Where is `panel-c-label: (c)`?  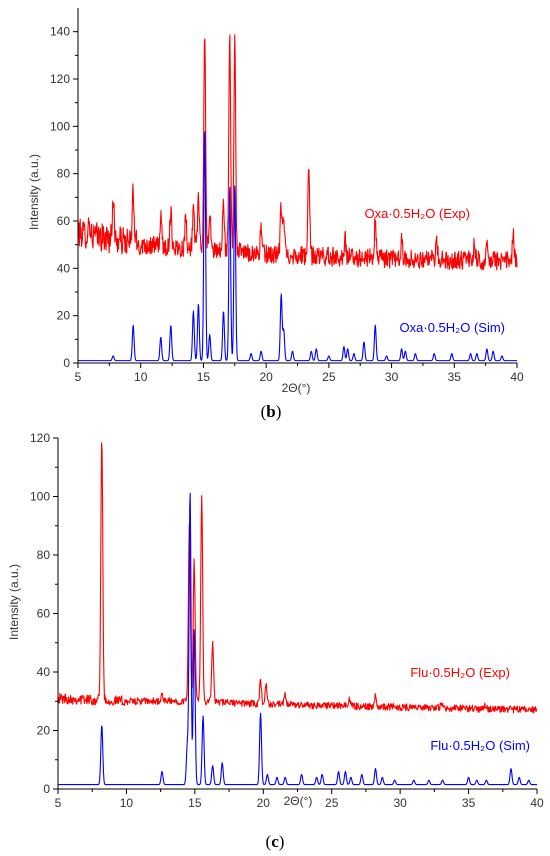 panel-c-label: (c) is located at coordinates (275, 841).